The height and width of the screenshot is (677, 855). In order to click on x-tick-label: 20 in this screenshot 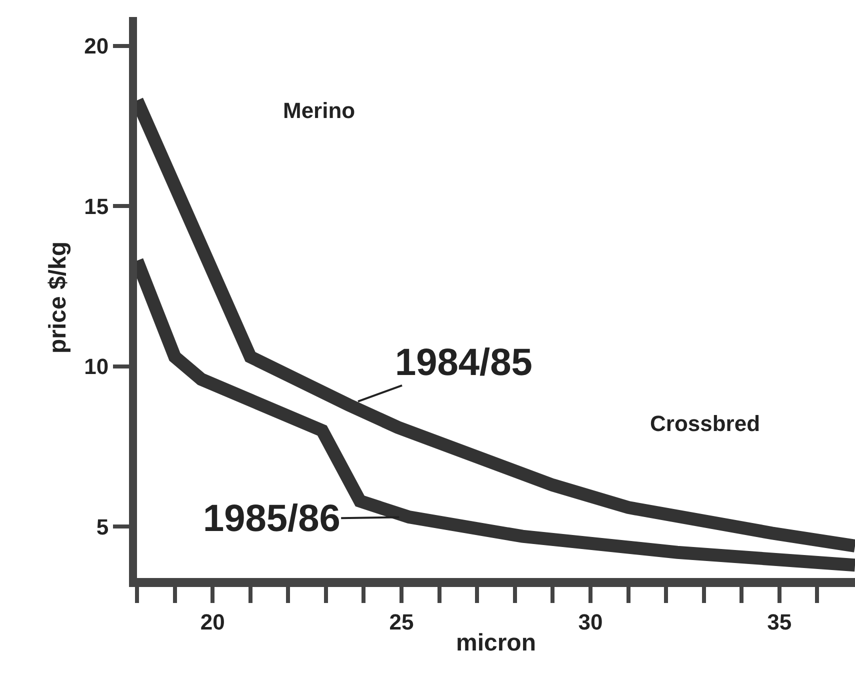, I will do `click(212, 621)`.